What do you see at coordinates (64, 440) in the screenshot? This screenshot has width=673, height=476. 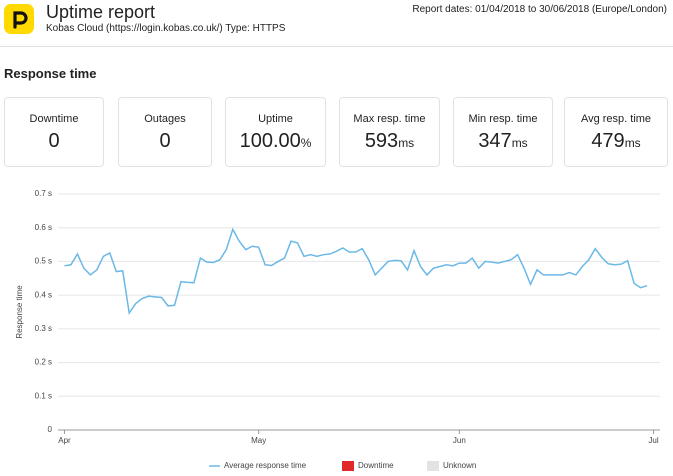 I see `x-tick-label: Apr` at bounding box center [64, 440].